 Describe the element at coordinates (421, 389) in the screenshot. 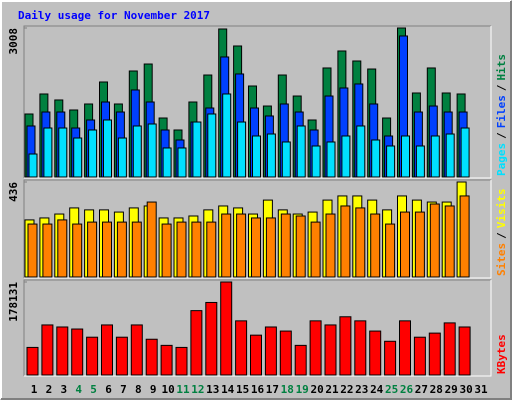

I see `x-tick-label: 27` at that location.